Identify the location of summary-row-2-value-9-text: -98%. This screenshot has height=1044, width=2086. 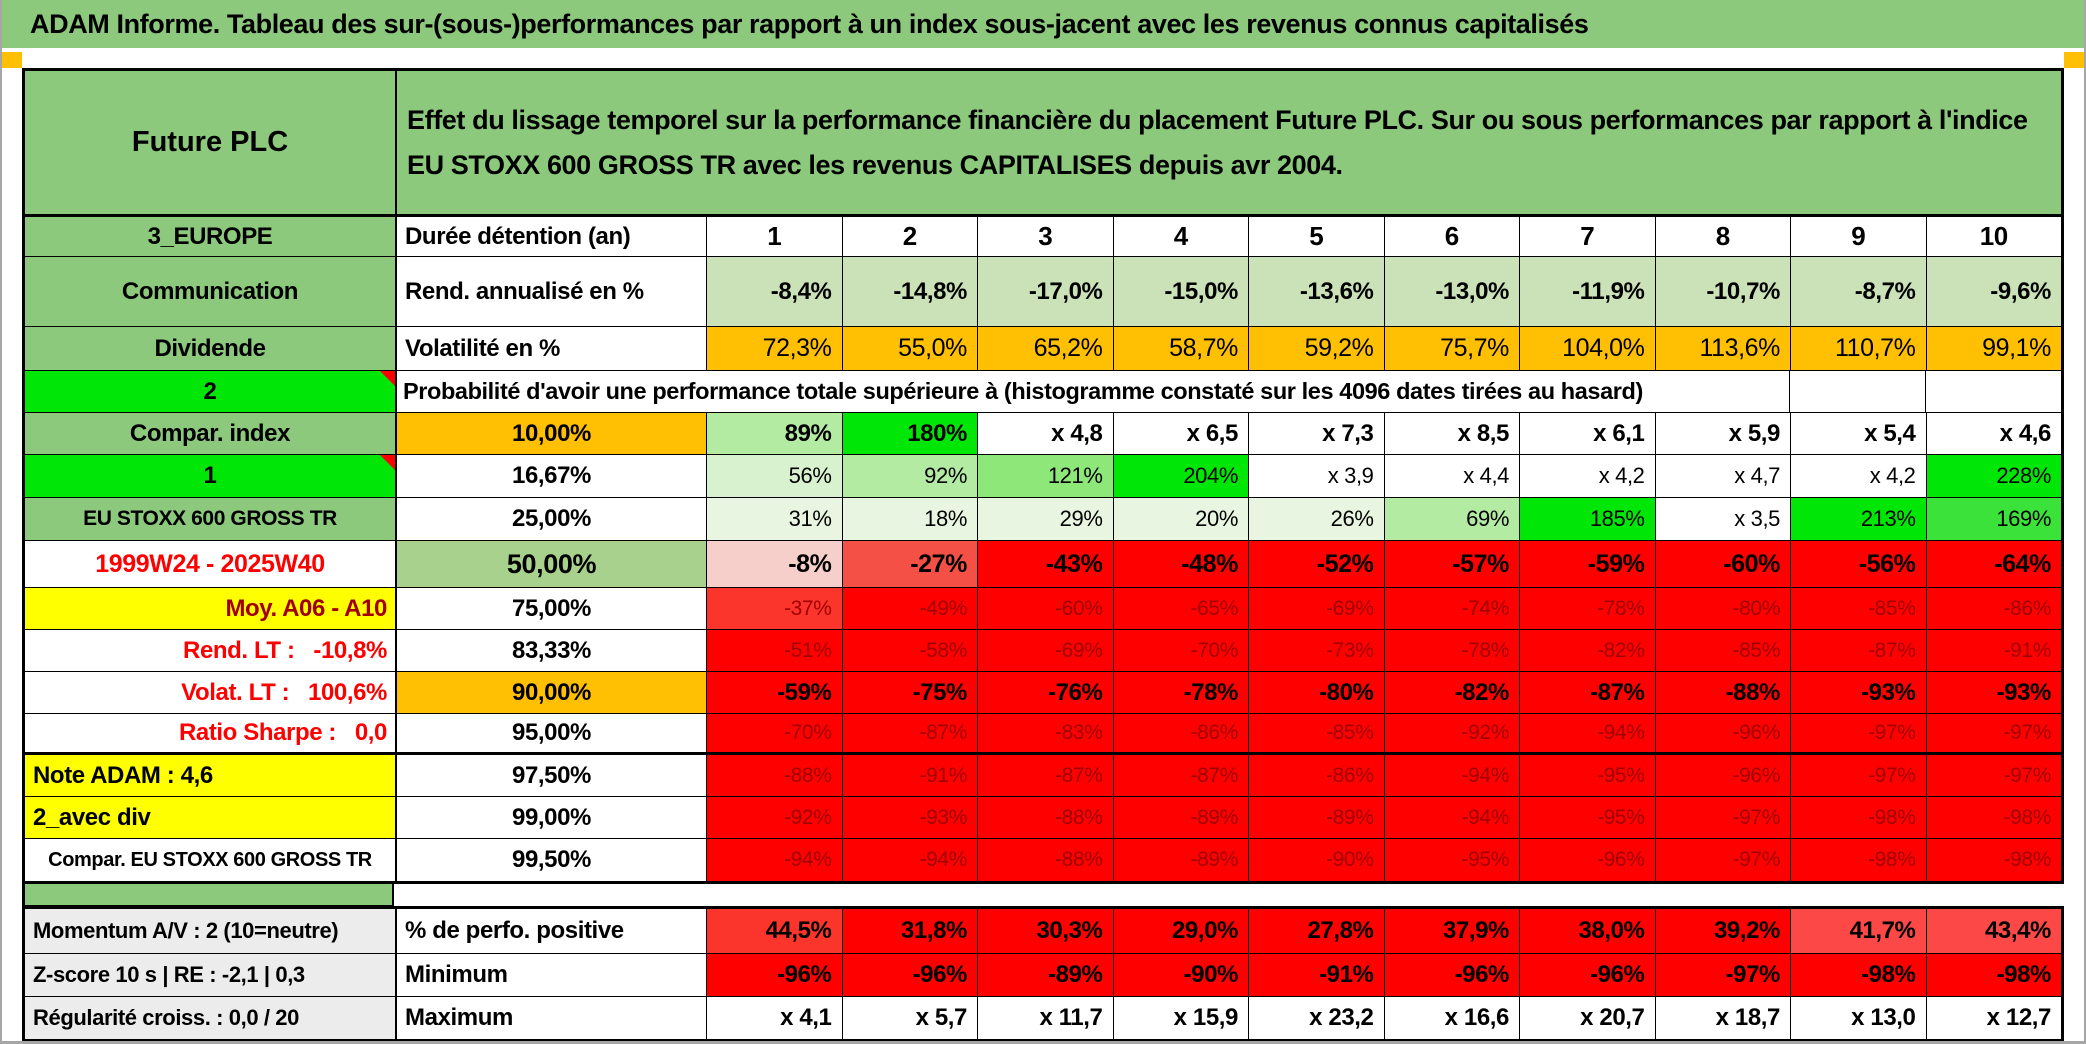
(1888, 974).